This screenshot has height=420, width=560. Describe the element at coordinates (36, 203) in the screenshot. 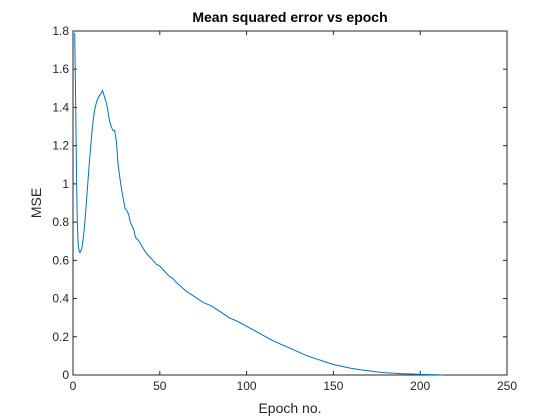

I see `y-axis-label: MSE` at that location.